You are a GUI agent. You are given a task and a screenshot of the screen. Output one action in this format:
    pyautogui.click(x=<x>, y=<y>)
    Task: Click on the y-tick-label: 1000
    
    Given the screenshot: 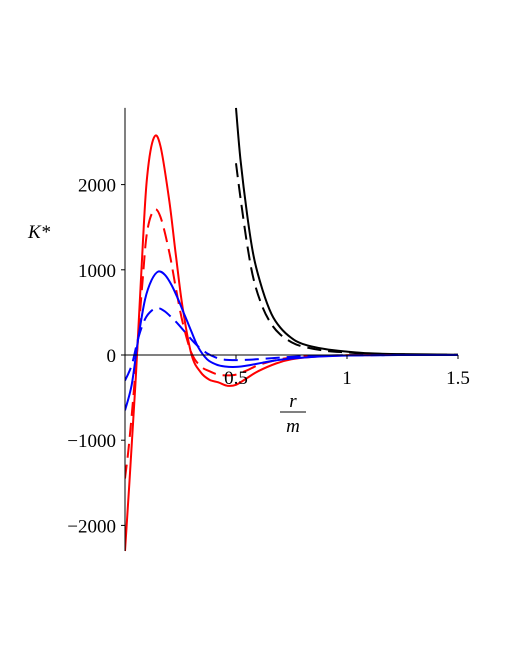 What is the action you would take?
    pyautogui.click(x=97, y=271)
    